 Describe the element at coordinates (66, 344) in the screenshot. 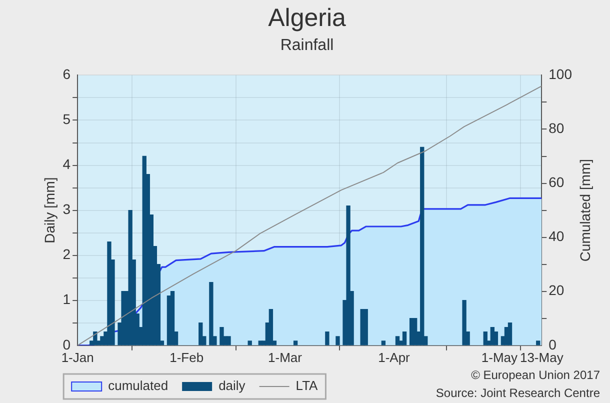

I see `y-tick-label: 0` at that location.